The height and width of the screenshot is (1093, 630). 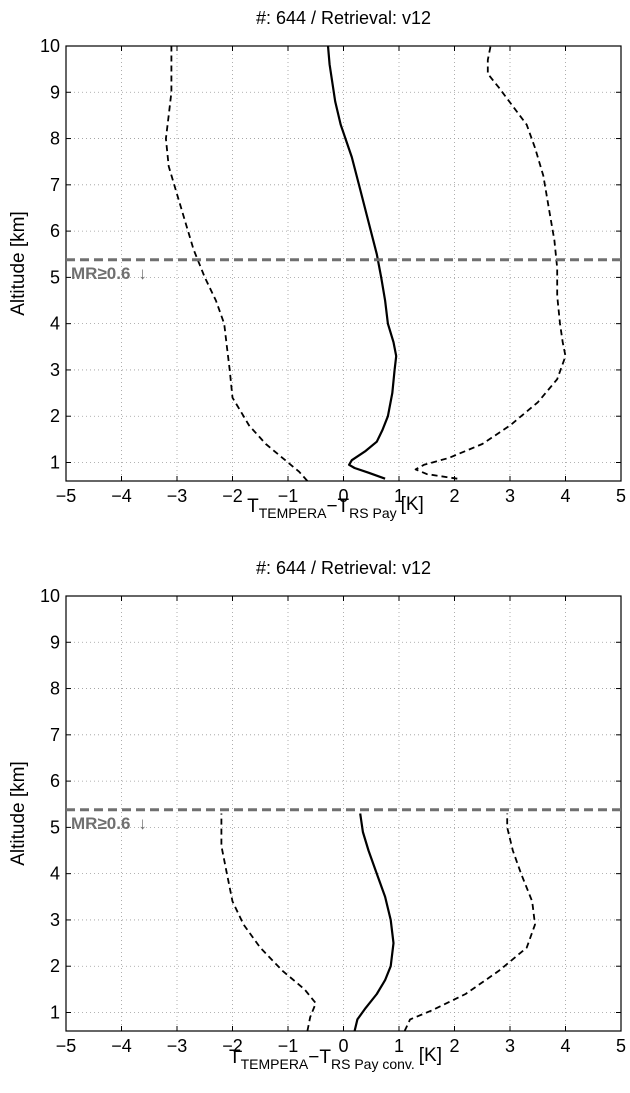 I want to click on x-axis-label-sub2: RS Pay conv., so click(x=373, y=1064).